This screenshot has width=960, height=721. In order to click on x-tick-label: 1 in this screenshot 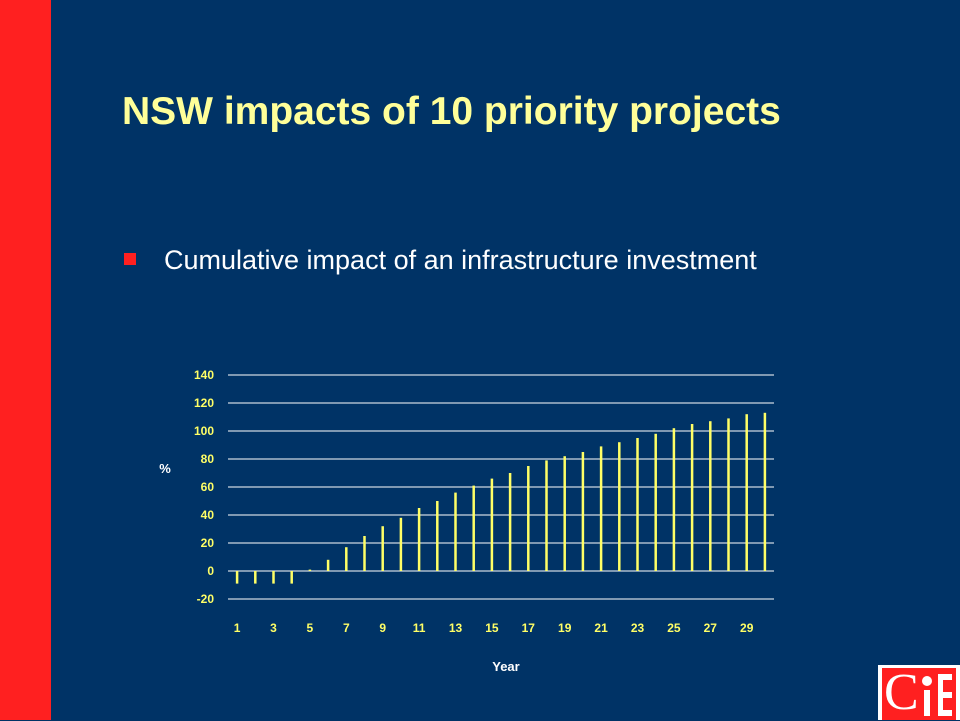, I will do `click(237, 628)`.